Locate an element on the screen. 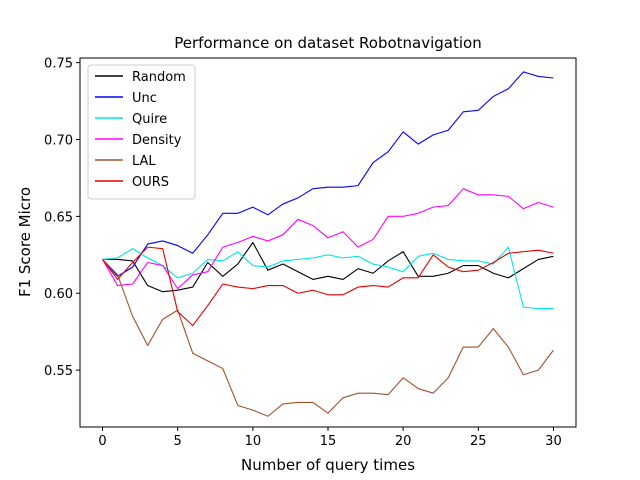 This screenshot has width=640, height=480. legend-label-density: Density is located at coordinates (157, 140).